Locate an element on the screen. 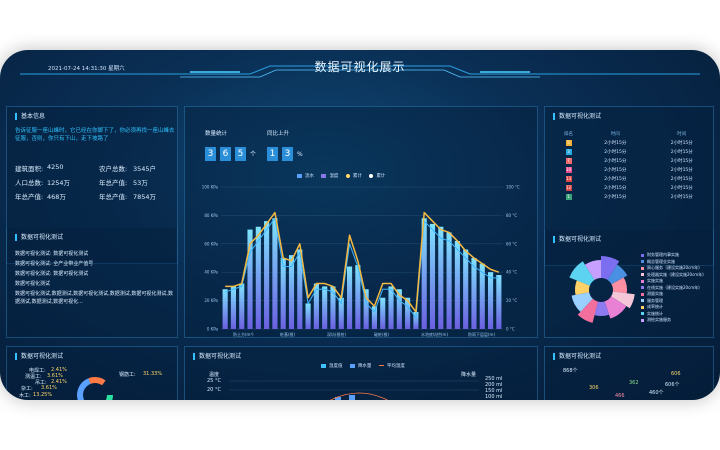  legend-item: 实施实施 is located at coordinates (672, 281).